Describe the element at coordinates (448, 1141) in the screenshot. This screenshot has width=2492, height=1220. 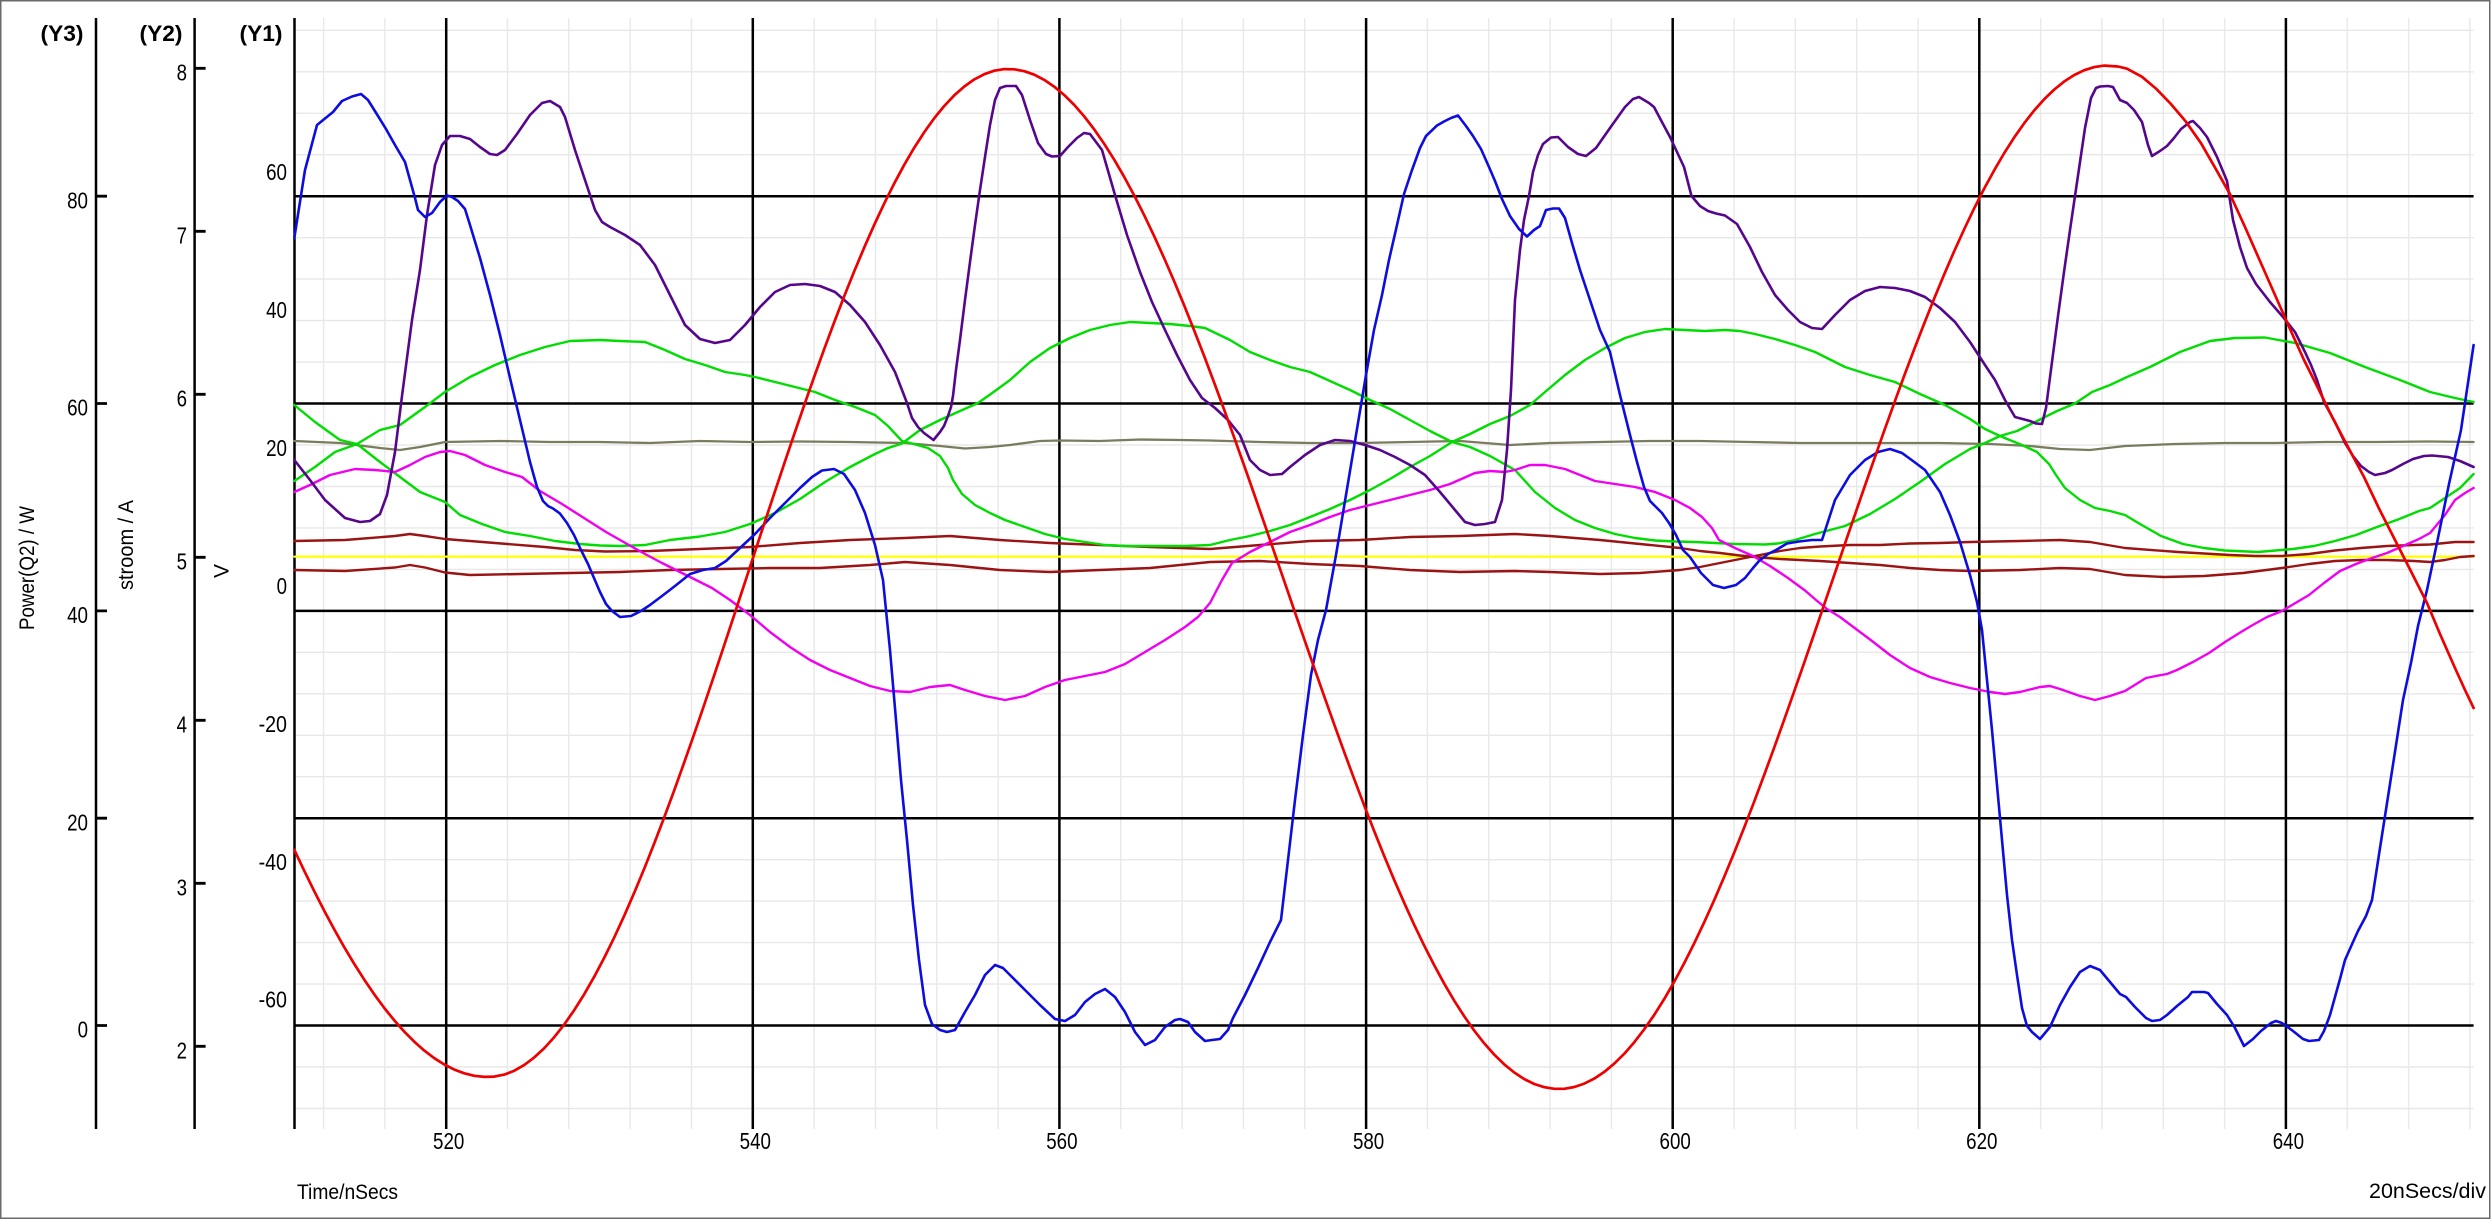
I see `svg-text: 520` at that location.